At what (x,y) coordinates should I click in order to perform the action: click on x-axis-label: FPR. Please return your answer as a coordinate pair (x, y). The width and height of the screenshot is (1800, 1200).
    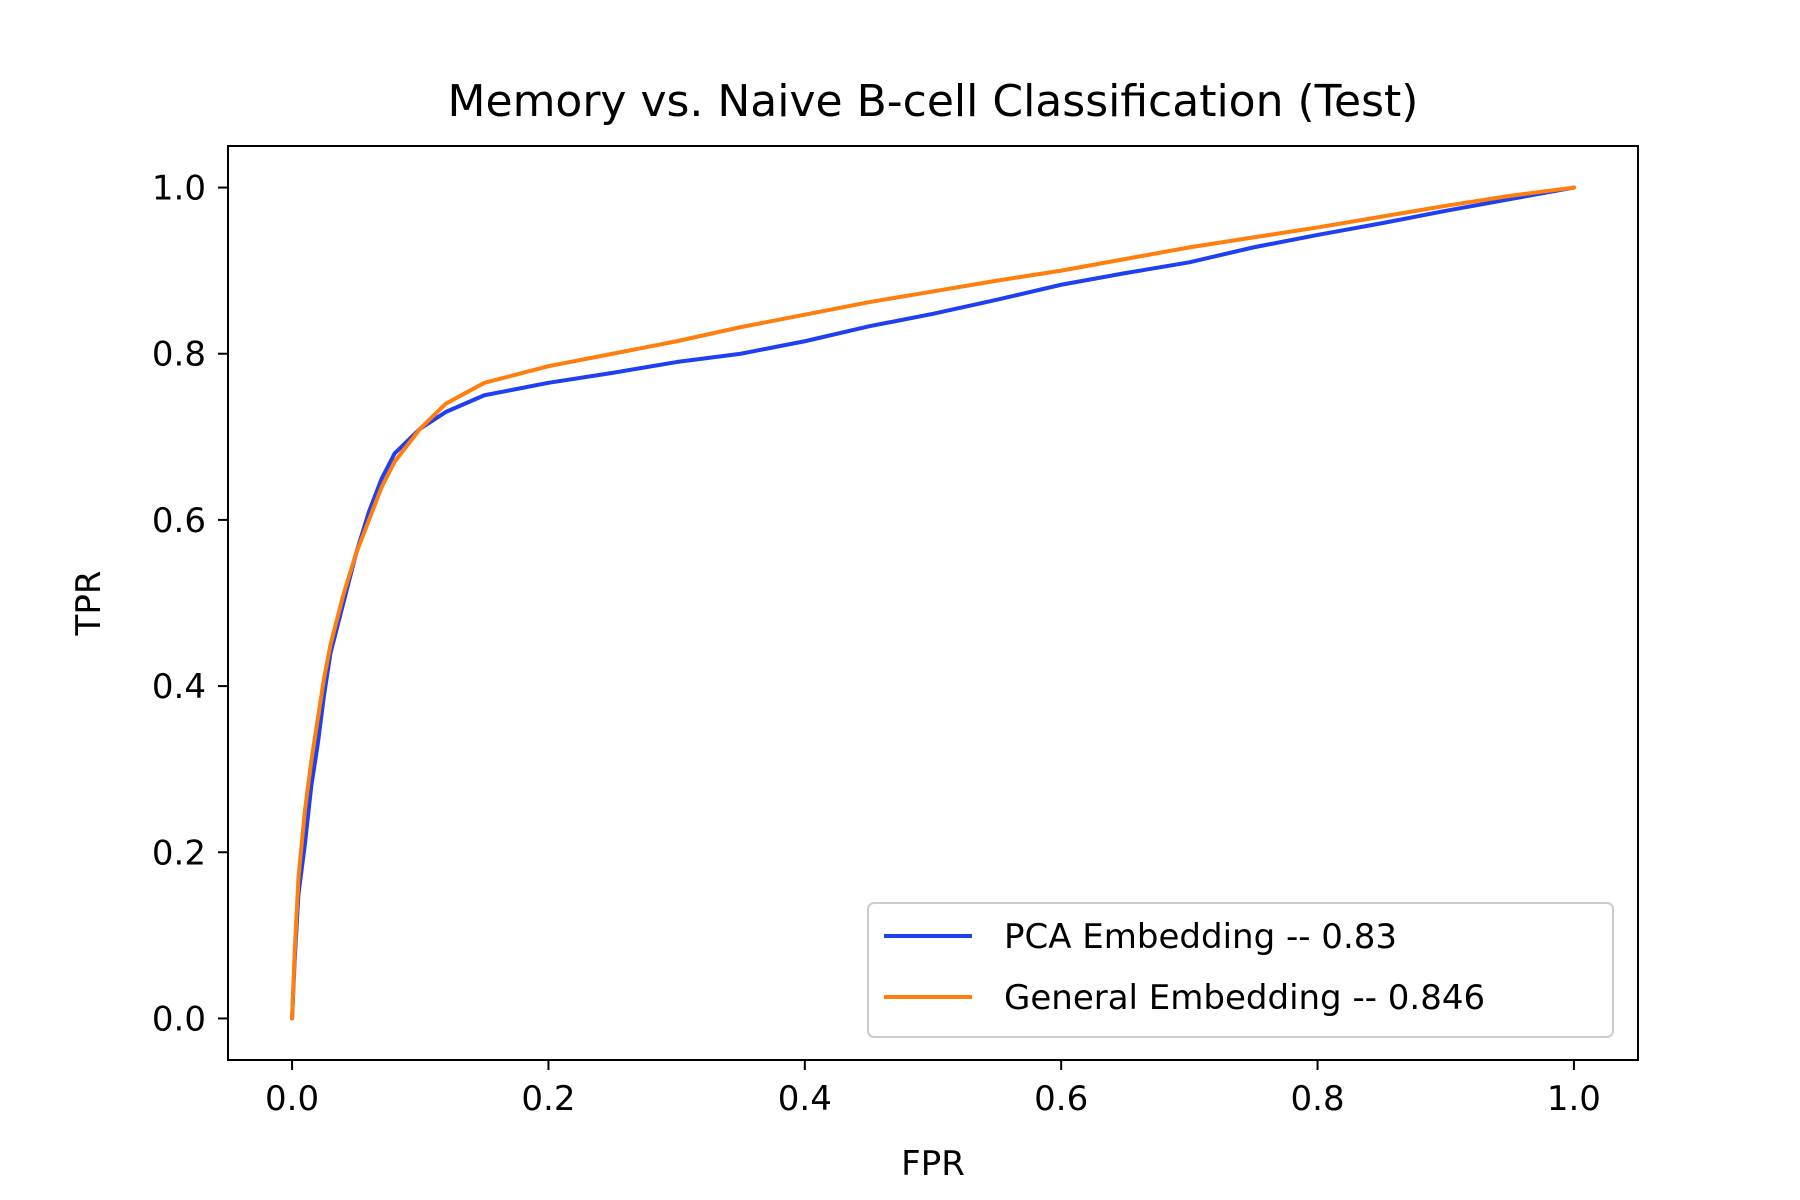
    Looking at the image, I should click on (933, 1164).